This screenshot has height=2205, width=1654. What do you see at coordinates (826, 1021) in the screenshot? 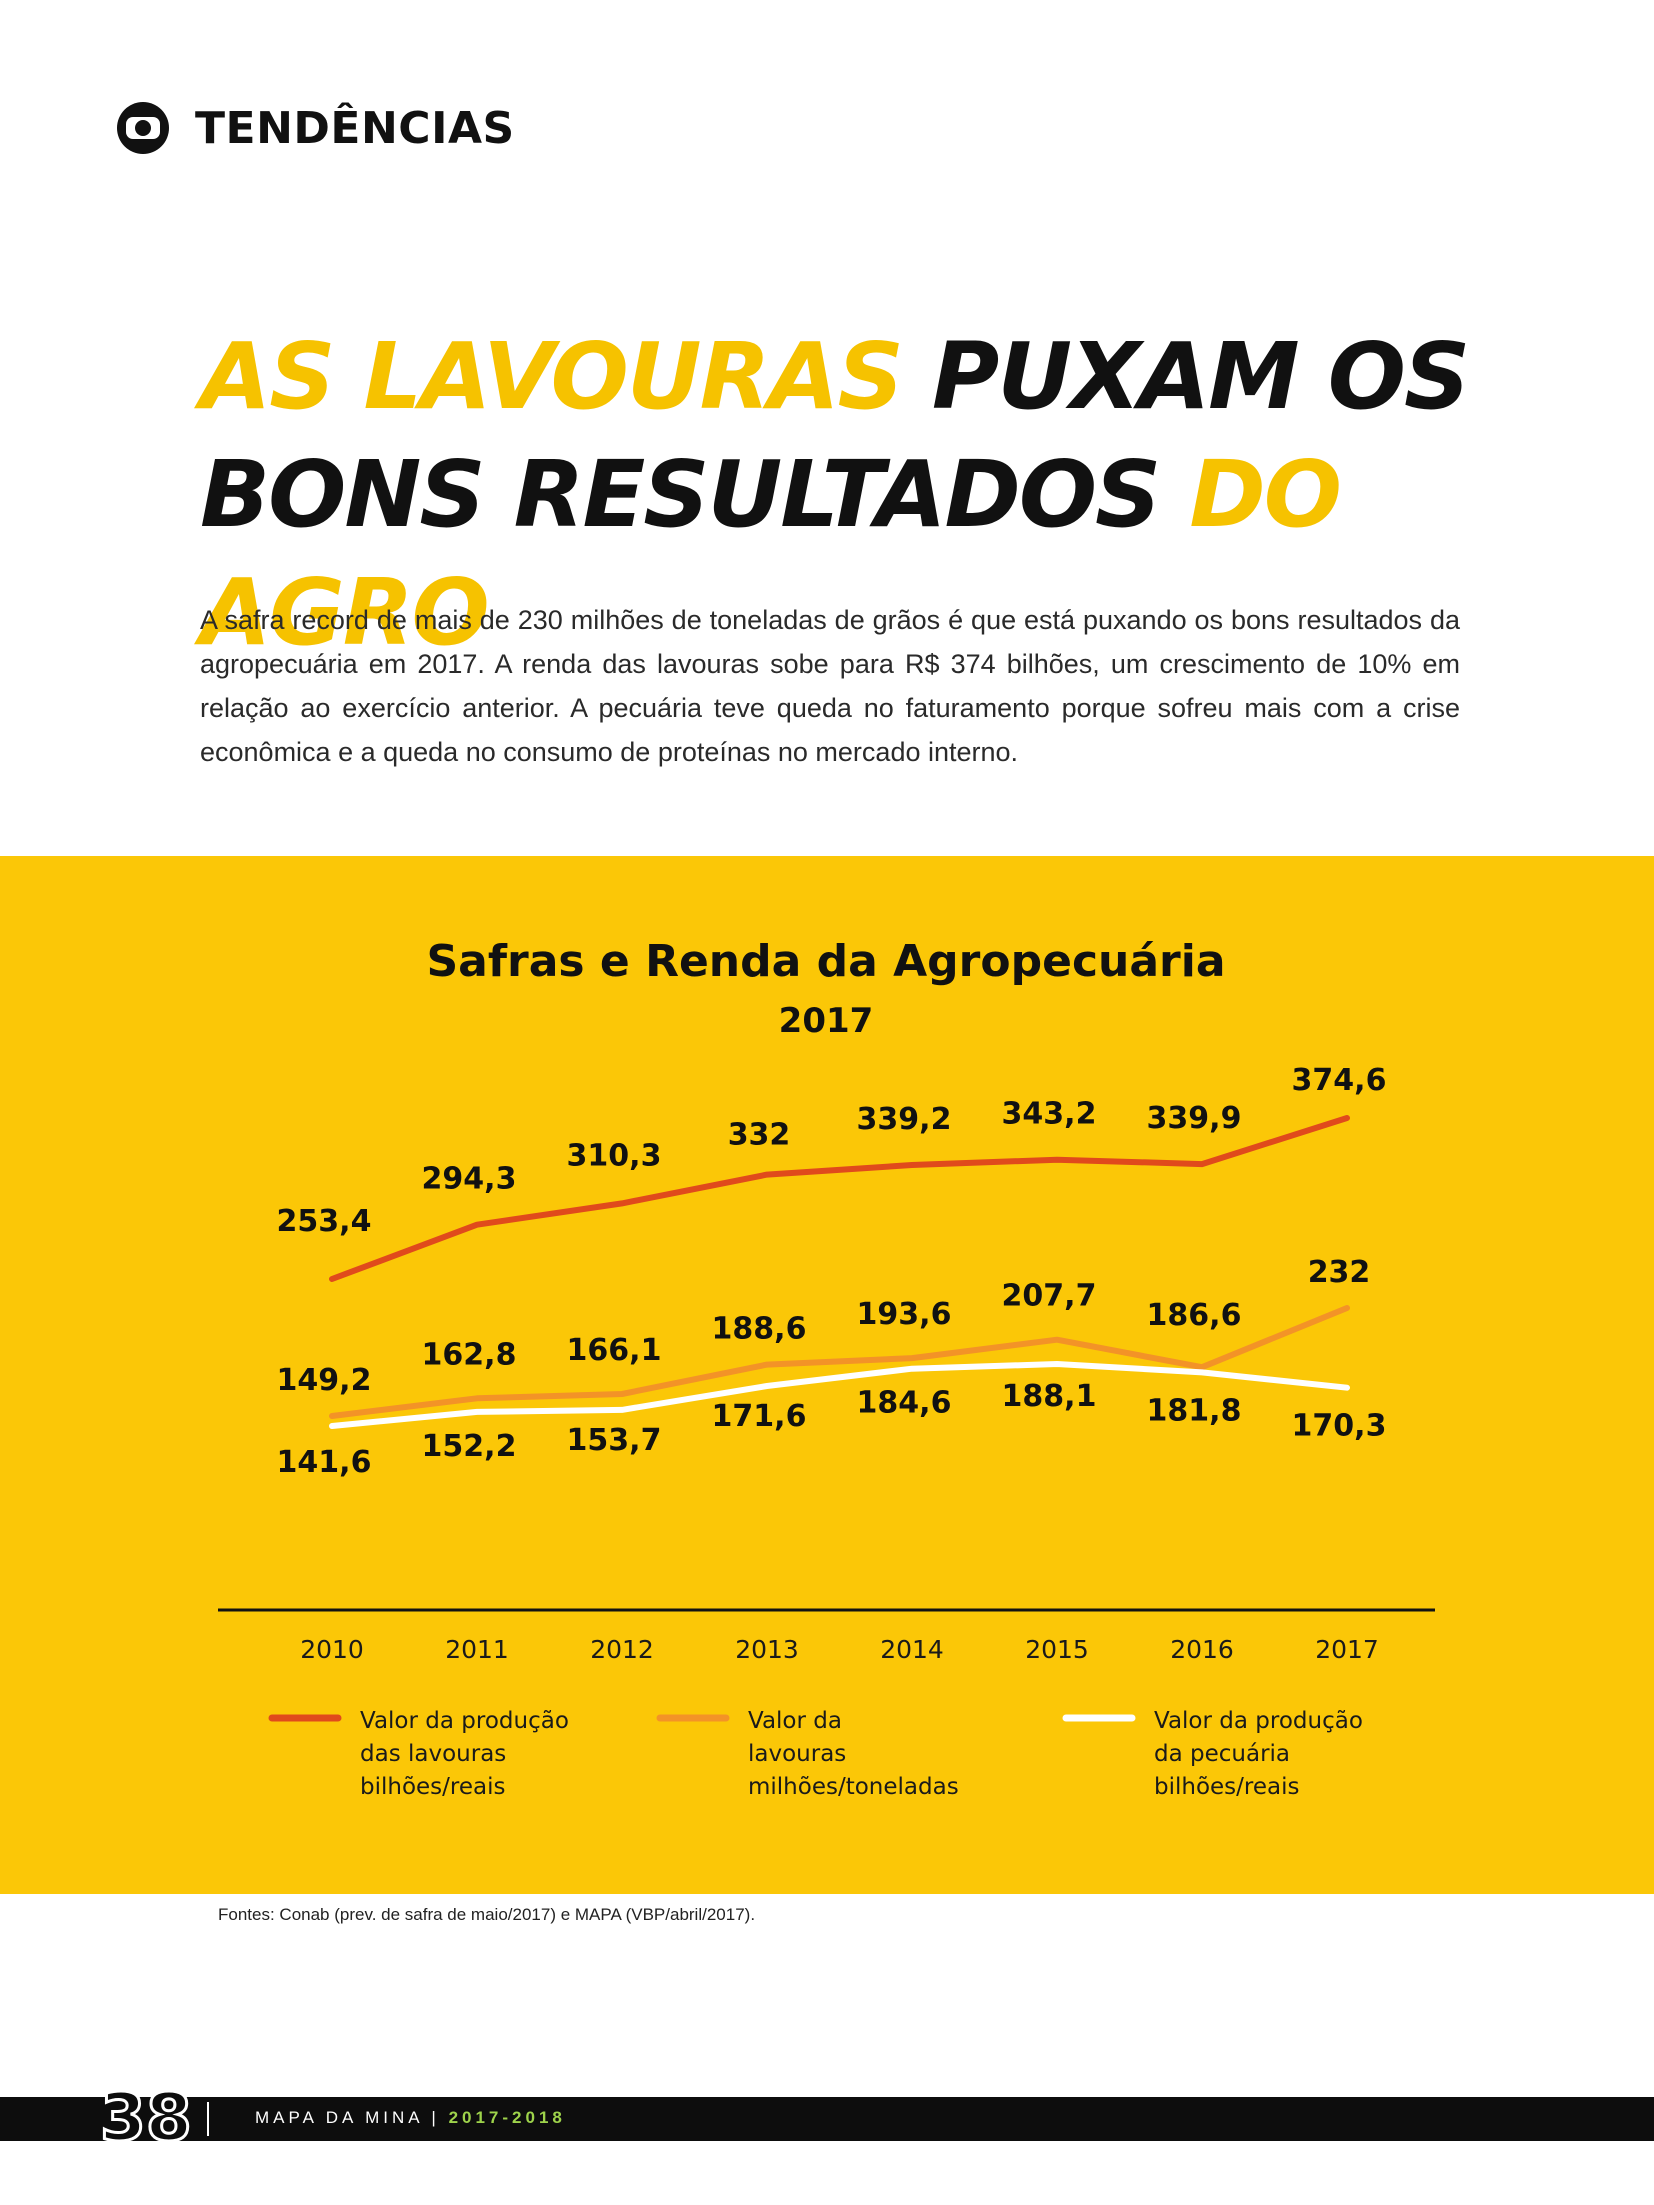
I see `chart-subtitle: 2017` at bounding box center [826, 1021].